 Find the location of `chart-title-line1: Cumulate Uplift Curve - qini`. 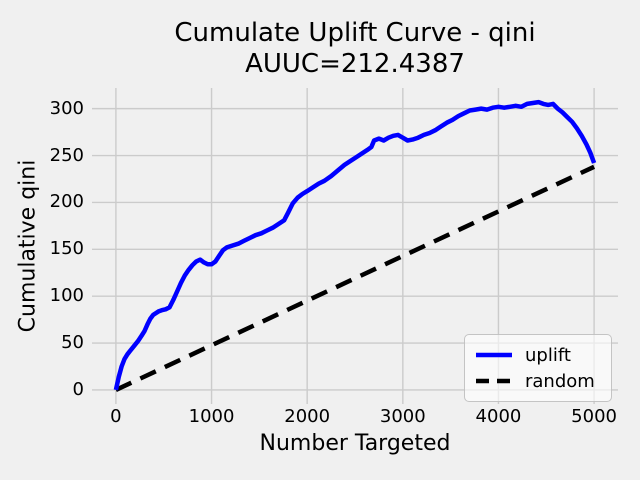

chart-title-line1: Cumulate Uplift Curve - qini is located at coordinates (355, 33).